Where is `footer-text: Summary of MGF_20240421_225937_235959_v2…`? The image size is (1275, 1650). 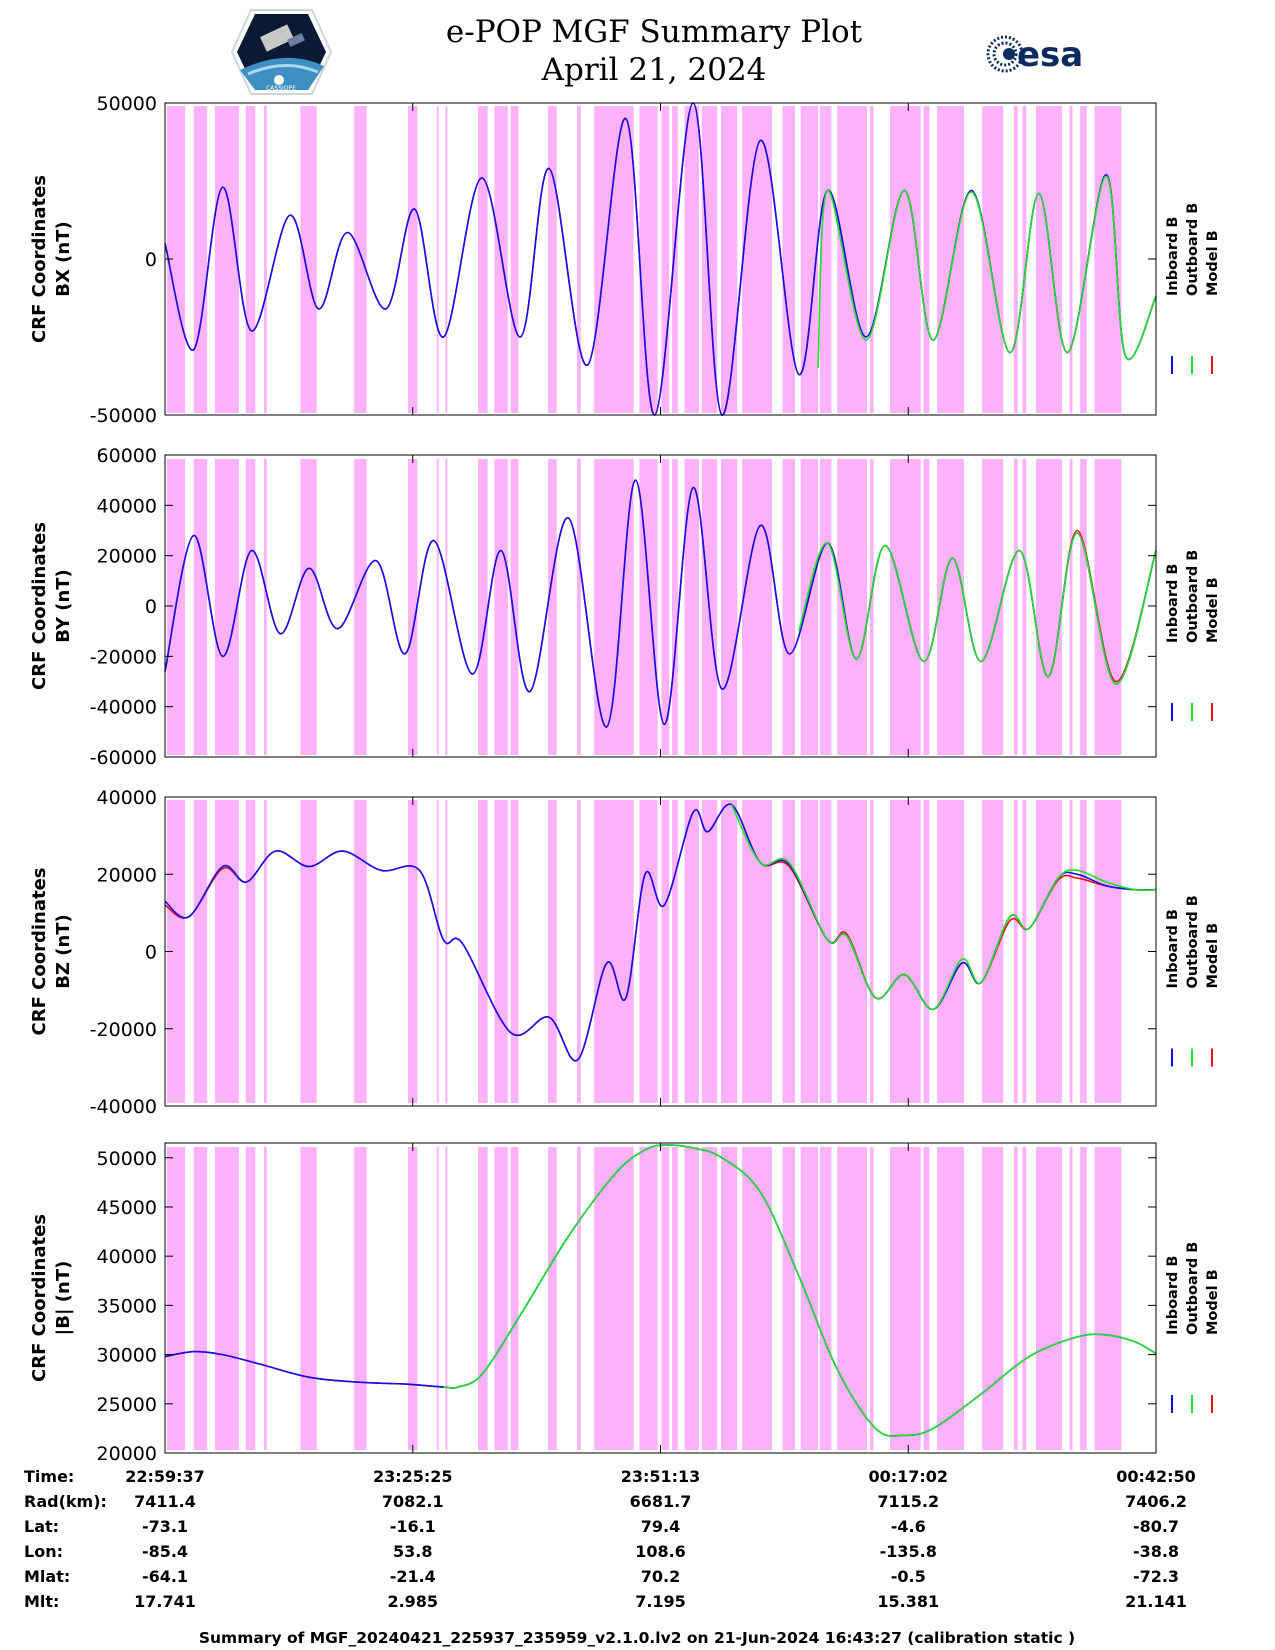 footer-text: Summary of MGF_20240421_225937_235959_v2… is located at coordinates (637, 1638).